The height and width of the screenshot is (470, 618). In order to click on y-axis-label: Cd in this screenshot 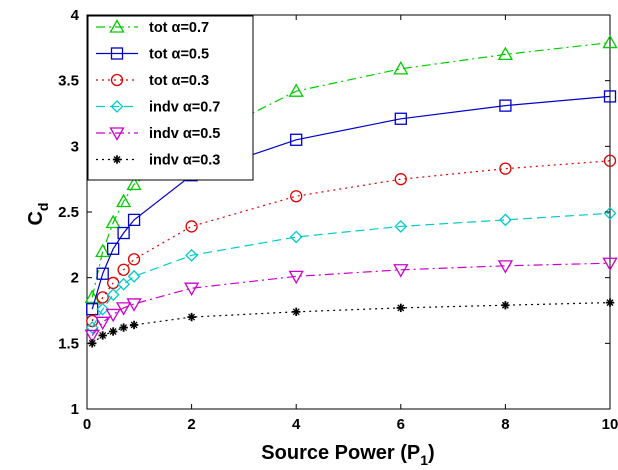, I will do `click(38, 213)`.